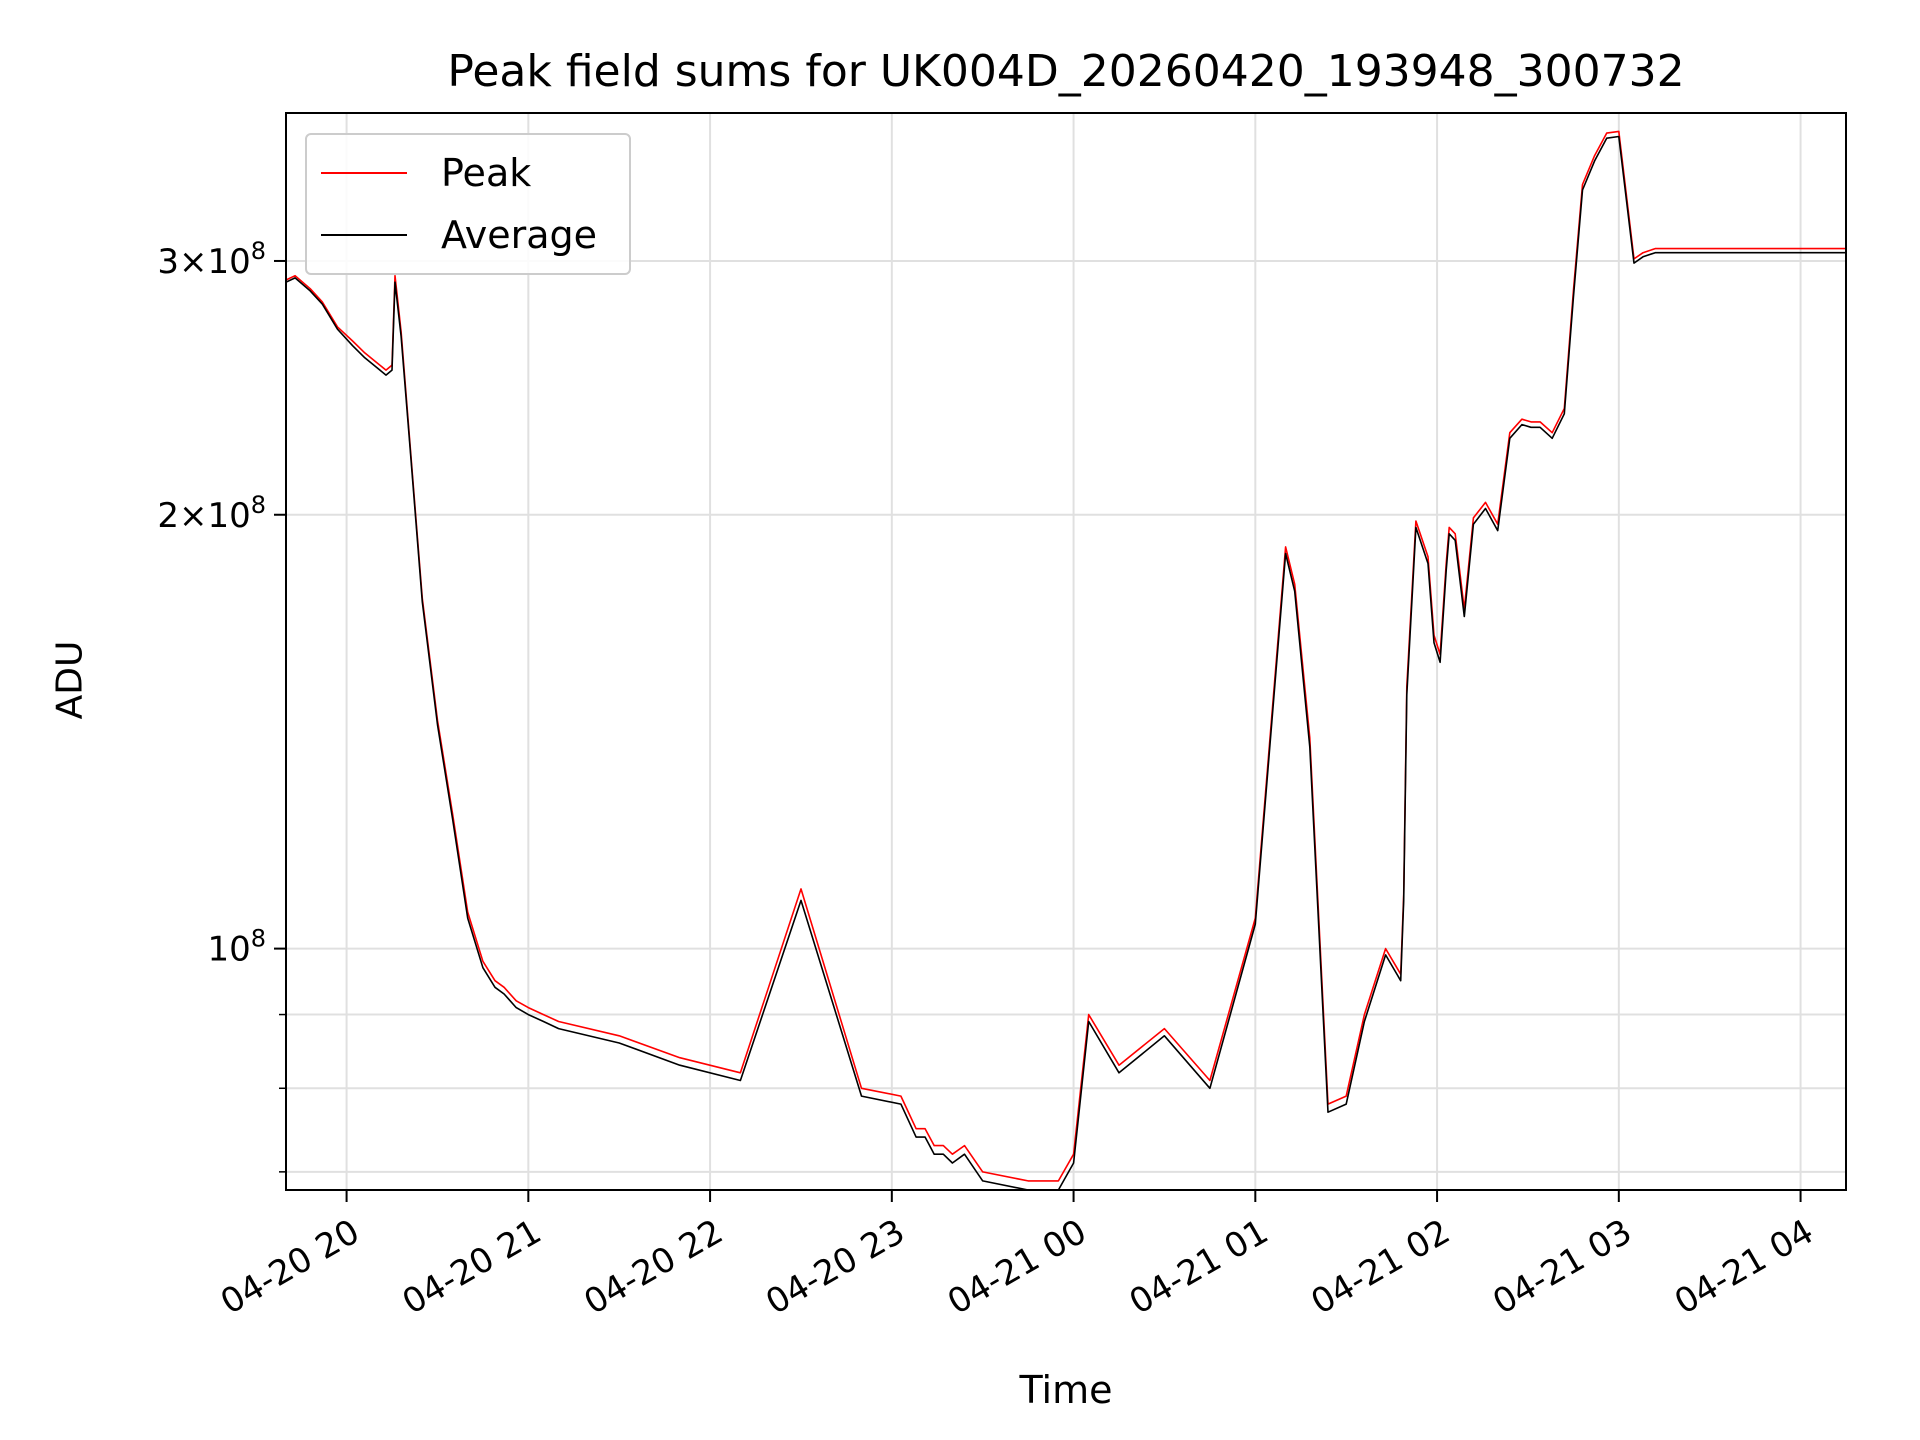 The image size is (1920, 1440). I want to click on legend: Peak Average, so click(468, 204).